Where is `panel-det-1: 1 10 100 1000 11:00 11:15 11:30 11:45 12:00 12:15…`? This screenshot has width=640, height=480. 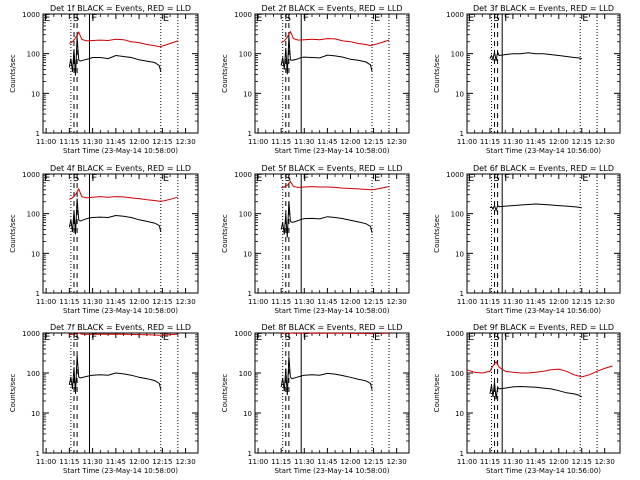
panel-det-1: 1 10 100 1000 11:00 11:15 11:30 11:45 12:00 12:15… is located at coordinates (104, 79).